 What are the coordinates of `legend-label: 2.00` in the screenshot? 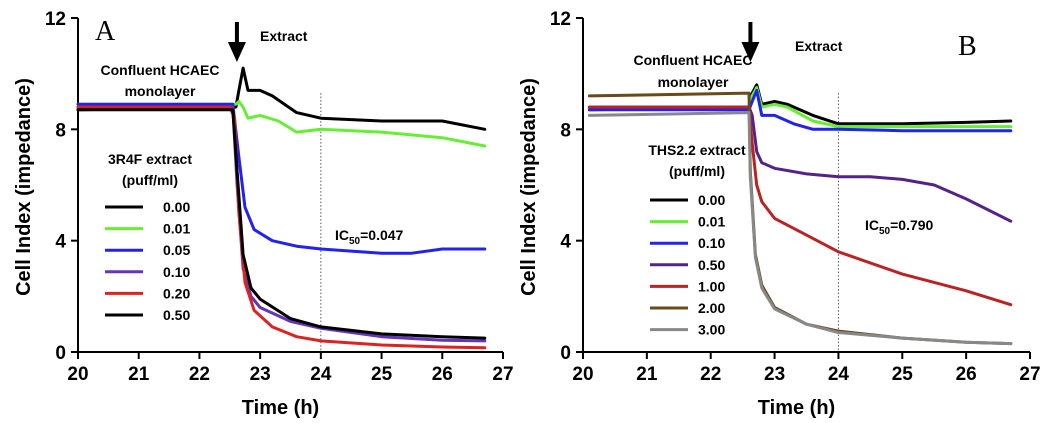 It's located at (711, 308).